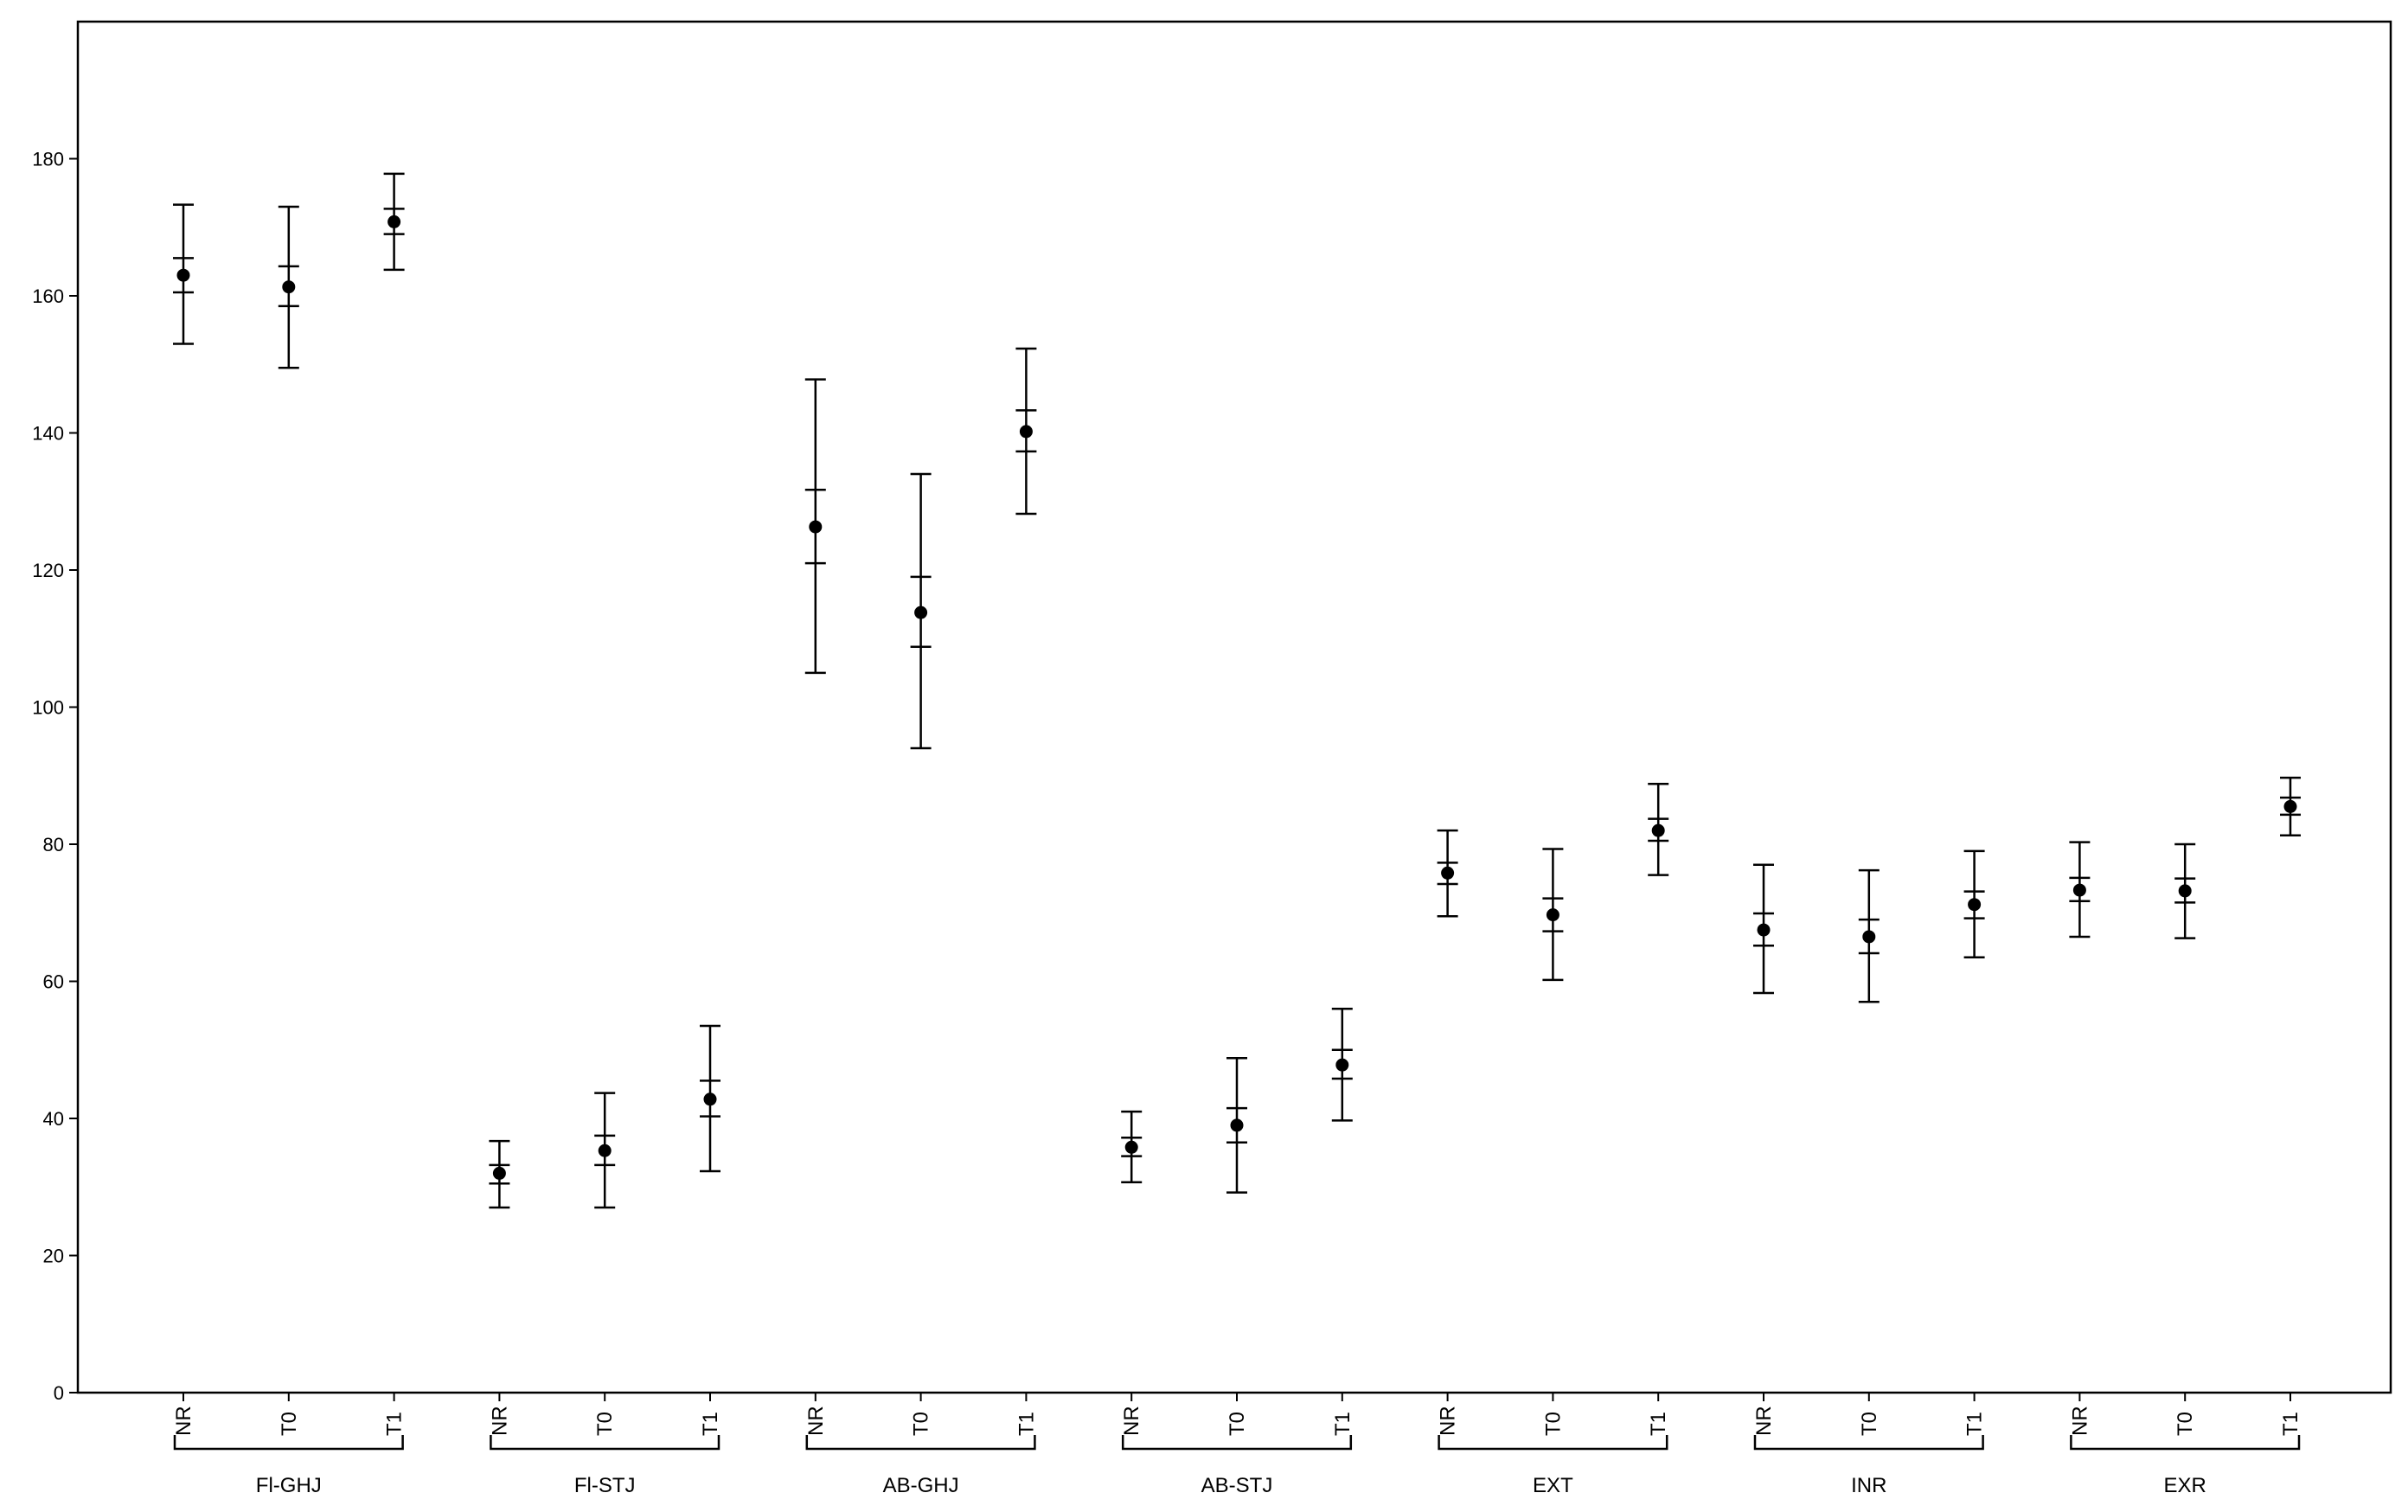 The height and width of the screenshot is (1512, 2408). What do you see at coordinates (48, 708) in the screenshot?
I see `y-tick-label: 100` at bounding box center [48, 708].